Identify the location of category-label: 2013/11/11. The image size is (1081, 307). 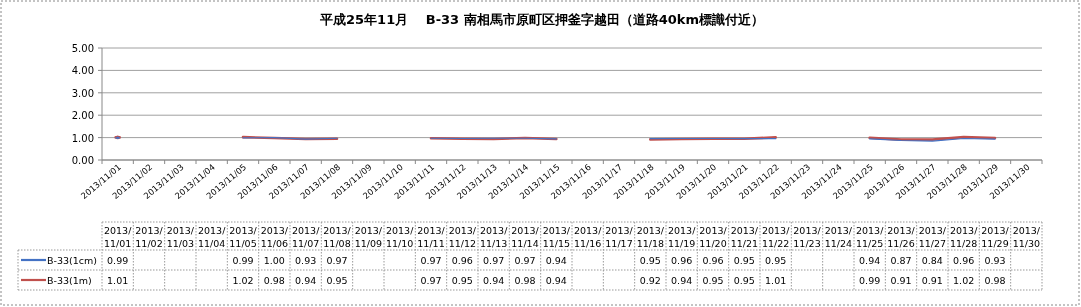
(431, 237).